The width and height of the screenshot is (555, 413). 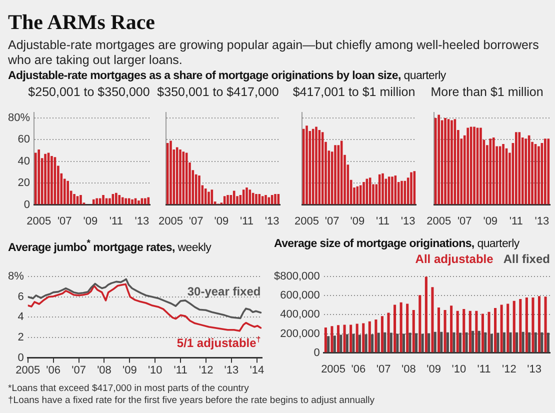 What do you see at coordinates (21, 338) in the screenshot?
I see `y-tick-label: 2` at bounding box center [21, 338].